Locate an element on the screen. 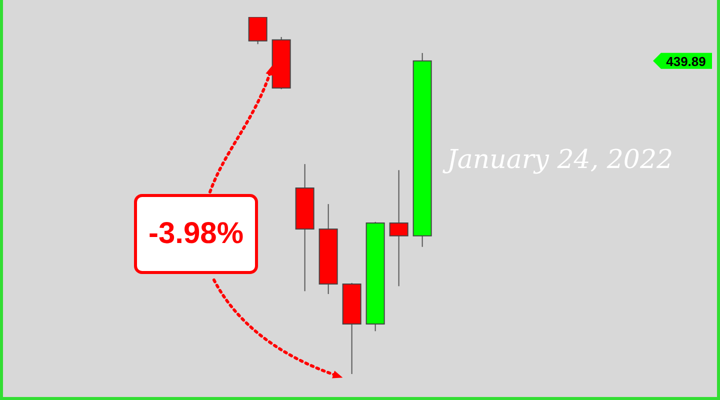 Image resolution: width=720 pixels, height=400 pixels. text: -3.98% is located at coordinates (196, 234).